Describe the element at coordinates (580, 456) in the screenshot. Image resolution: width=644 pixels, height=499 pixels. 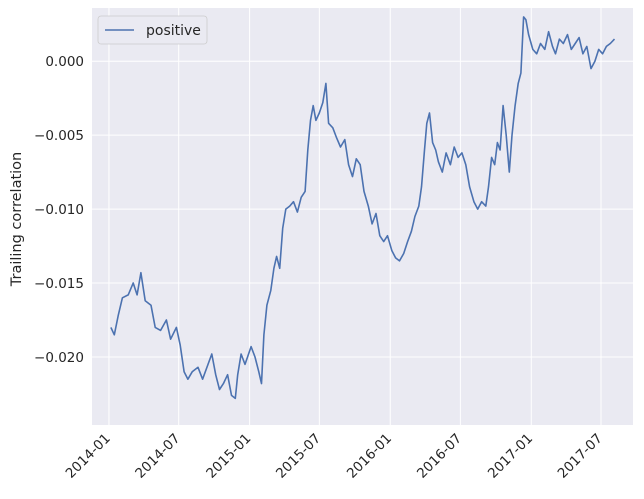
I see `x-tick-label: 2017-07` at that location.